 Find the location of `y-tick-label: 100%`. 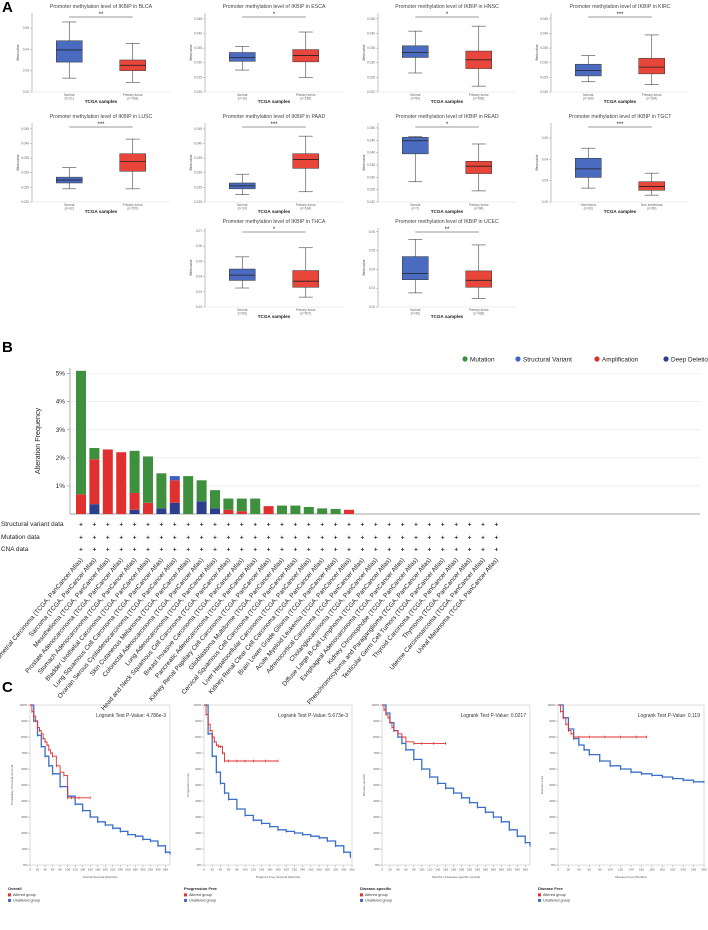

y-tick-label: 100% is located at coordinates (376, 705).